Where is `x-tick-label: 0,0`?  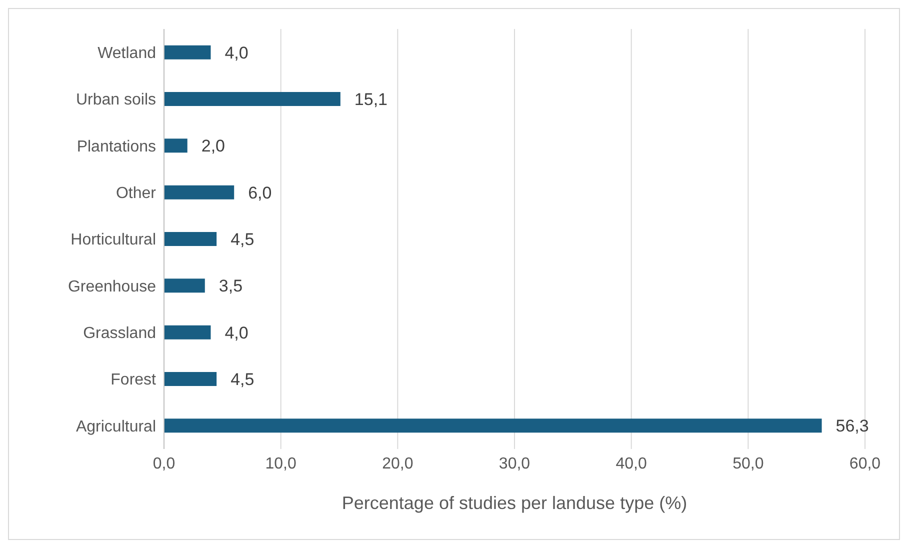 x-tick-label: 0,0 is located at coordinates (164, 463).